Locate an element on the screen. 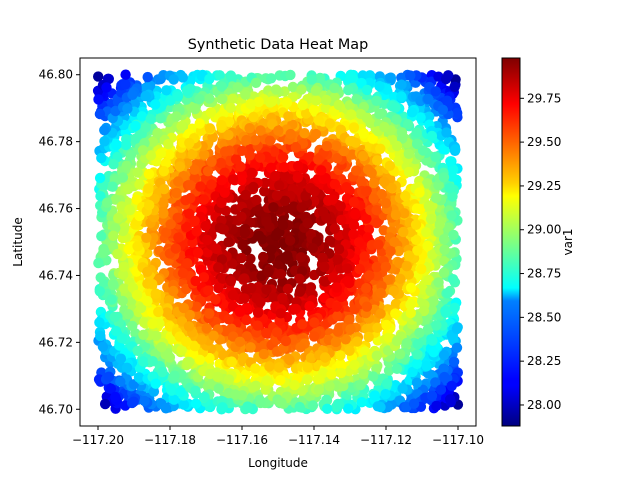  y-tick-label: 46.70 is located at coordinates (56, 409).